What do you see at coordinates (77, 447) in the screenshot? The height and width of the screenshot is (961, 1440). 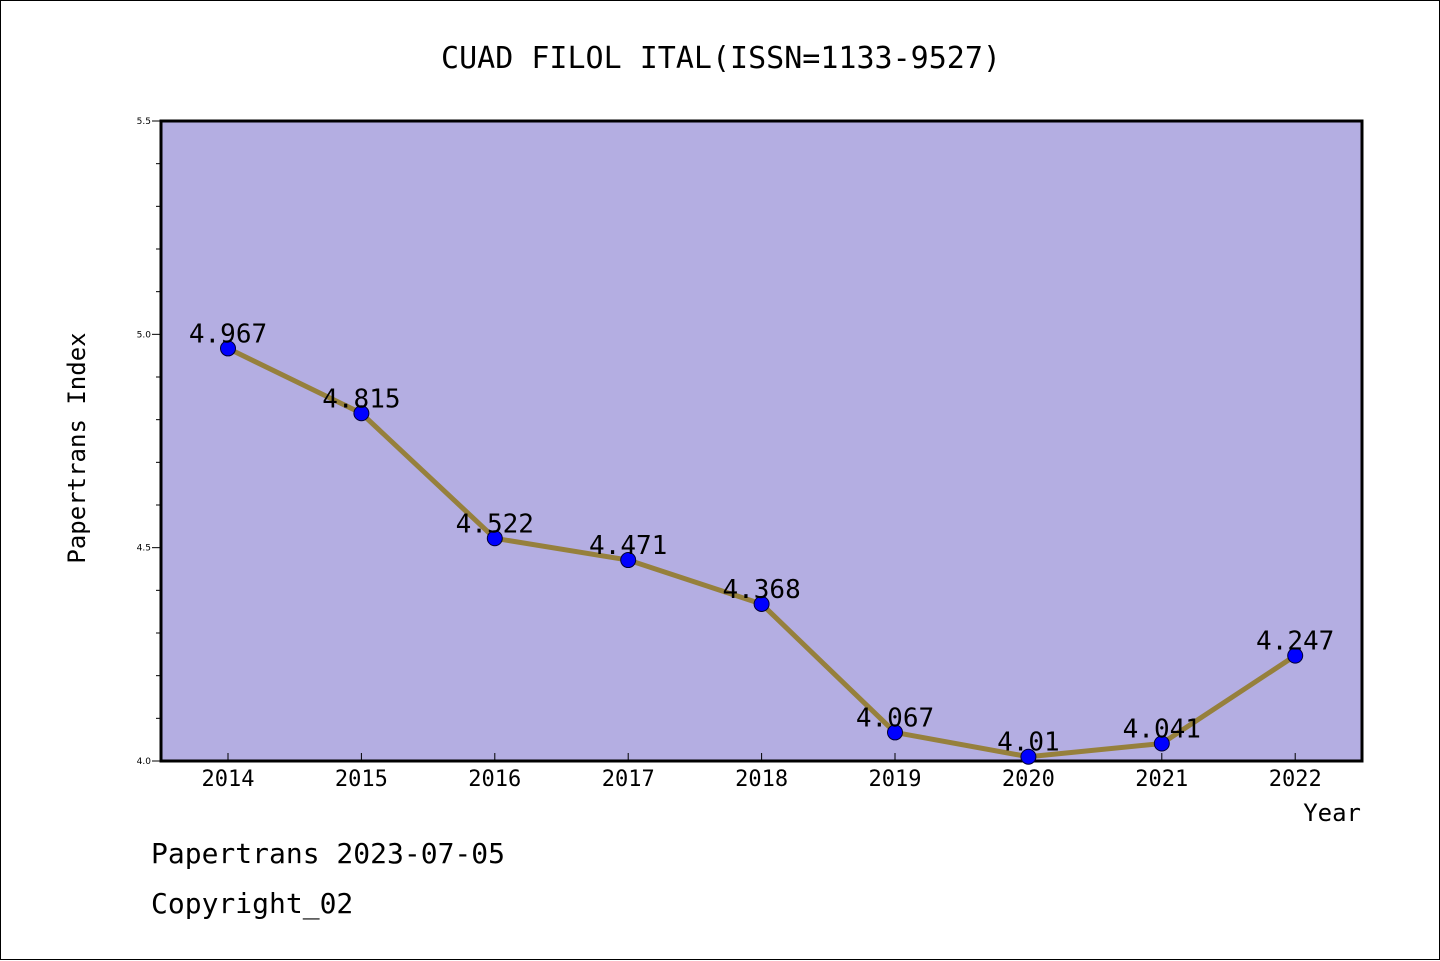 I see `y-axis-label: Papertrans Index` at bounding box center [77, 447].